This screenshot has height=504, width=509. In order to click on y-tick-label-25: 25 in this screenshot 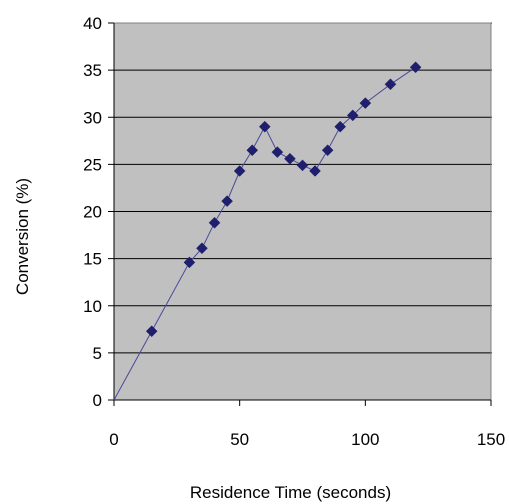, I will do `click(92, 164)`.